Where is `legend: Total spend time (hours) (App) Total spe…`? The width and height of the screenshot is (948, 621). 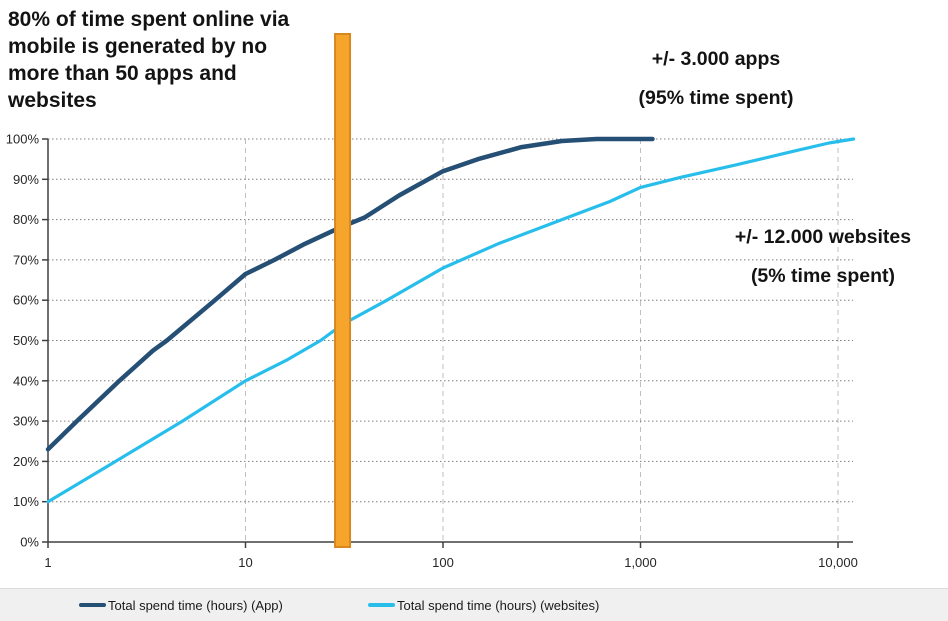
legend: Total spend time (hours) (App) Total spe… is located at coordinates (474, 604).